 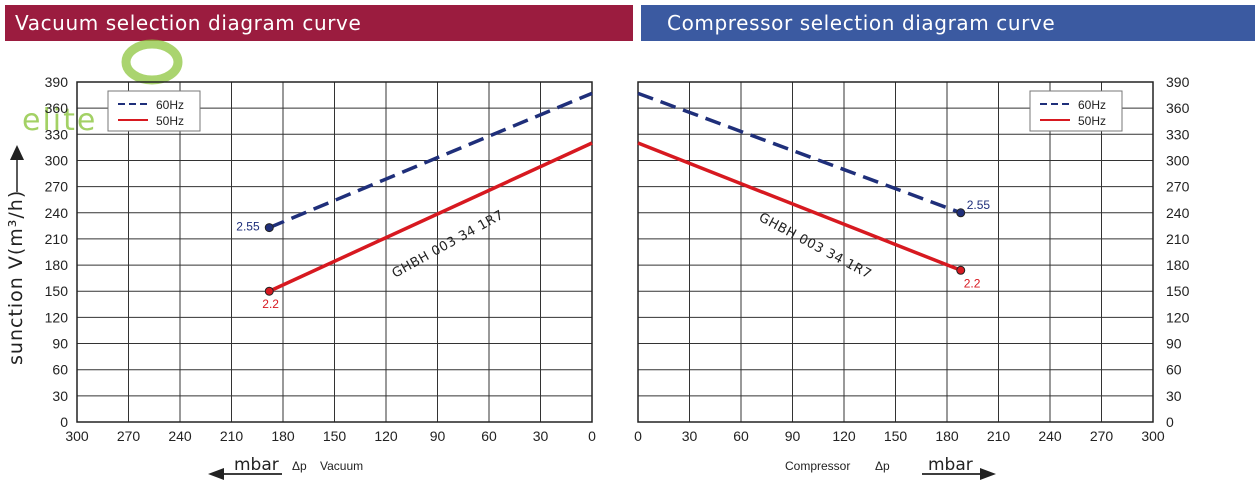 I want to click on compressor-x-tick-label: 60, so click(x=741, y=436).